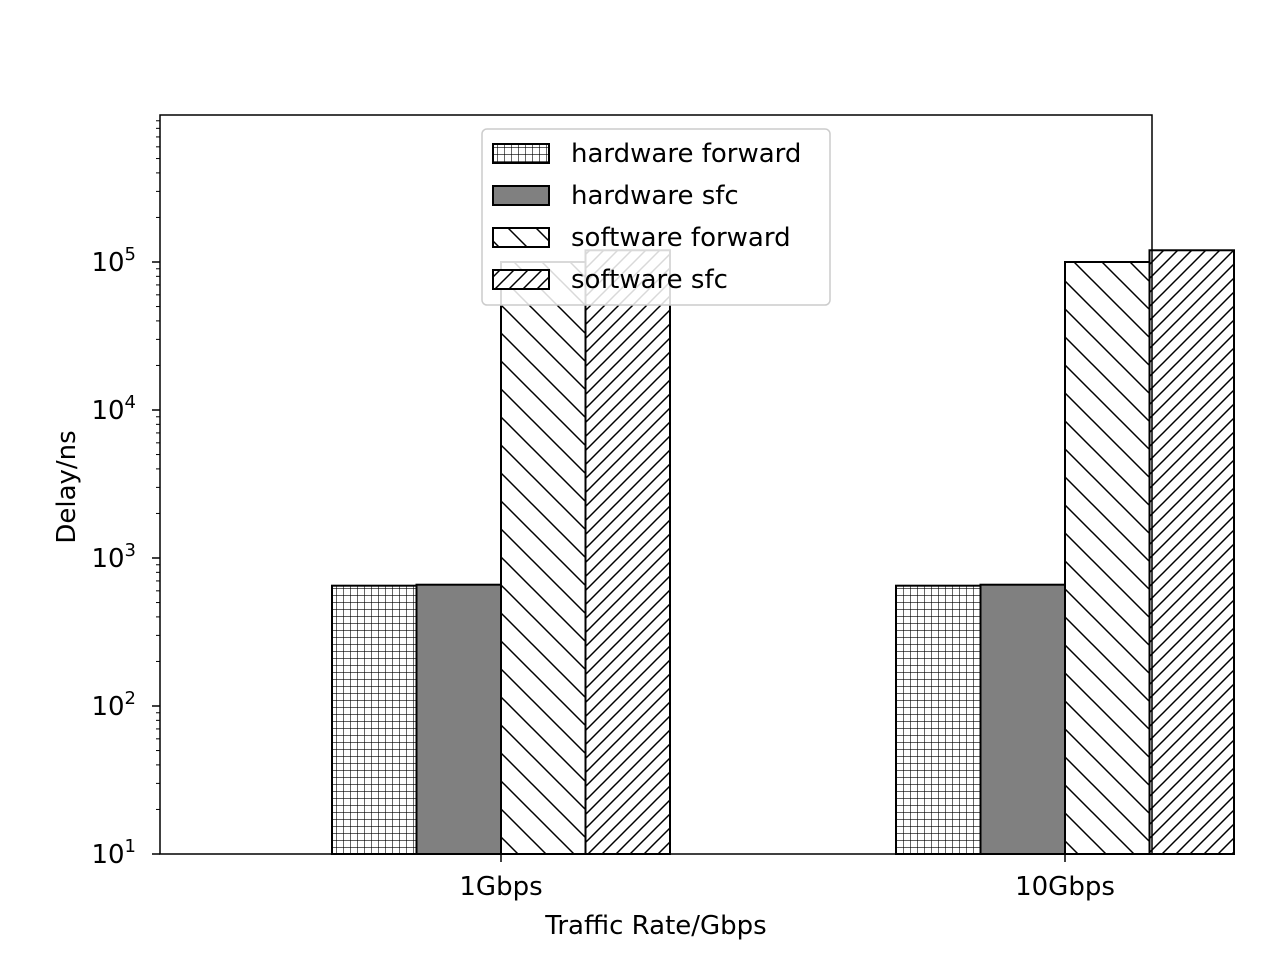  I want to click on bar-software-forward-10Gbps, so click(1107, 558).